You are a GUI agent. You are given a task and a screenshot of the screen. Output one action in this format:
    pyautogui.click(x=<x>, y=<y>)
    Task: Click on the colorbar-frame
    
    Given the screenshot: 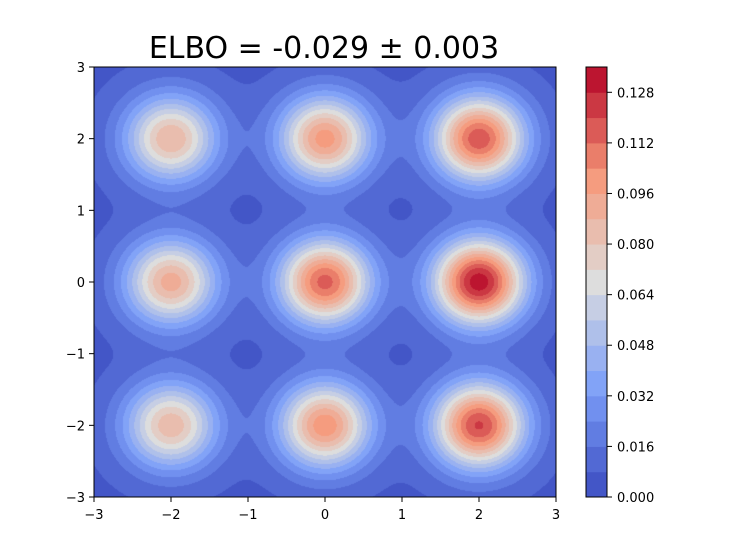 What is the action you would take?
    pyautogui.click(x=596, y=282)
    